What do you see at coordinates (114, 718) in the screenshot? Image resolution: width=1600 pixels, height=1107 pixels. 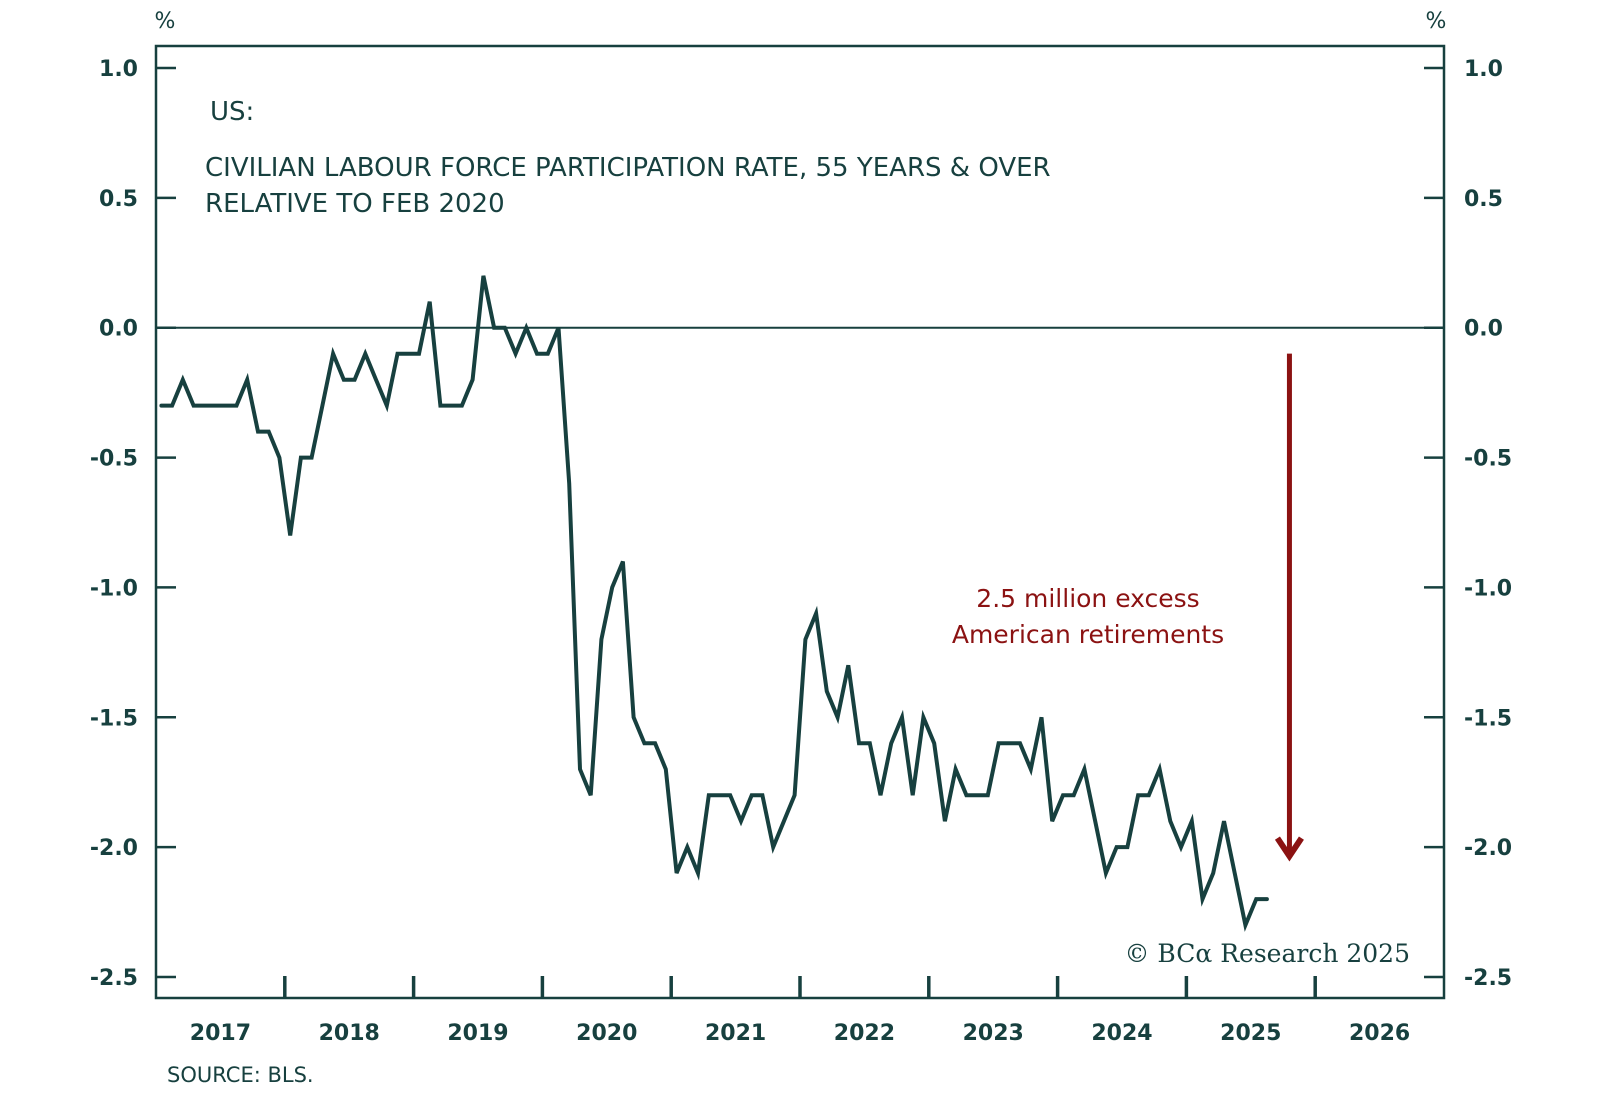 I see `y-tick-label-left: -1.5` at bounding box center [114, 718].